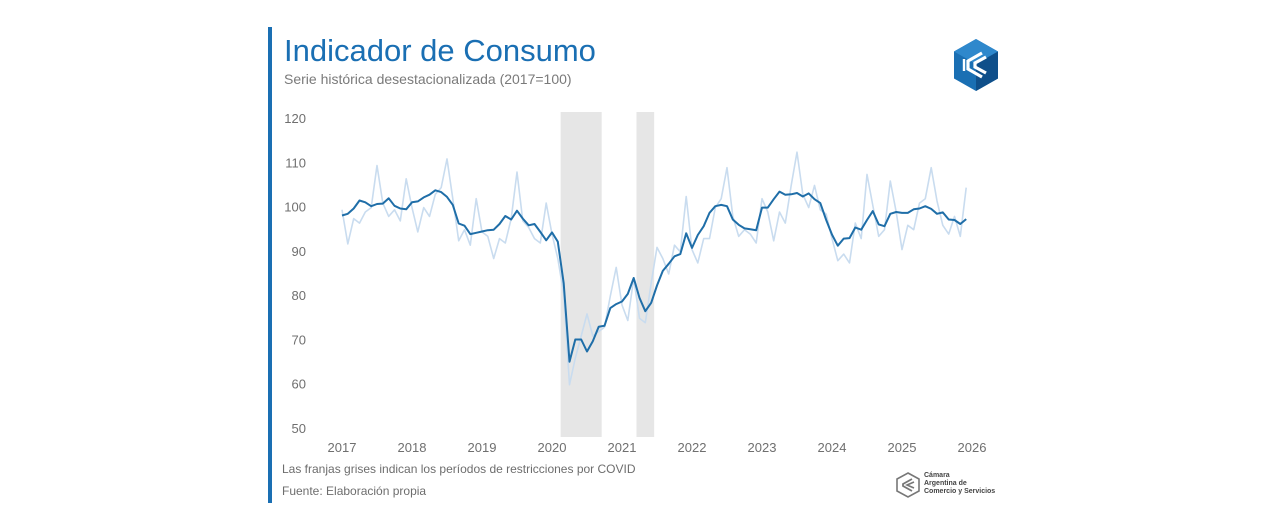 The height and width of the screenshot is (531, 1280). What do you see at coordinates (960, 491) in the screenshot?
I see `org-name-line: Comercio y Servicios` at bounding box center [960, 491].